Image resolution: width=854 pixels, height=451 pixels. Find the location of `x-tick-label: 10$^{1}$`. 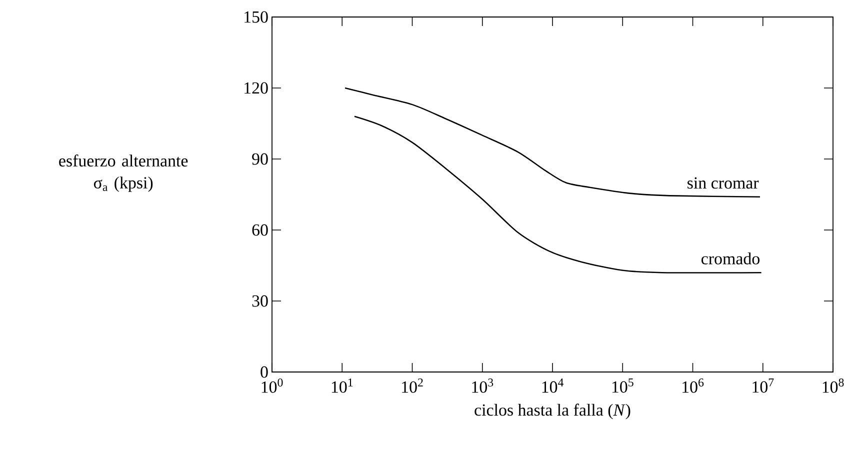

x-tick-label: 10$^{1}$ is located at coordinates (342, 385).